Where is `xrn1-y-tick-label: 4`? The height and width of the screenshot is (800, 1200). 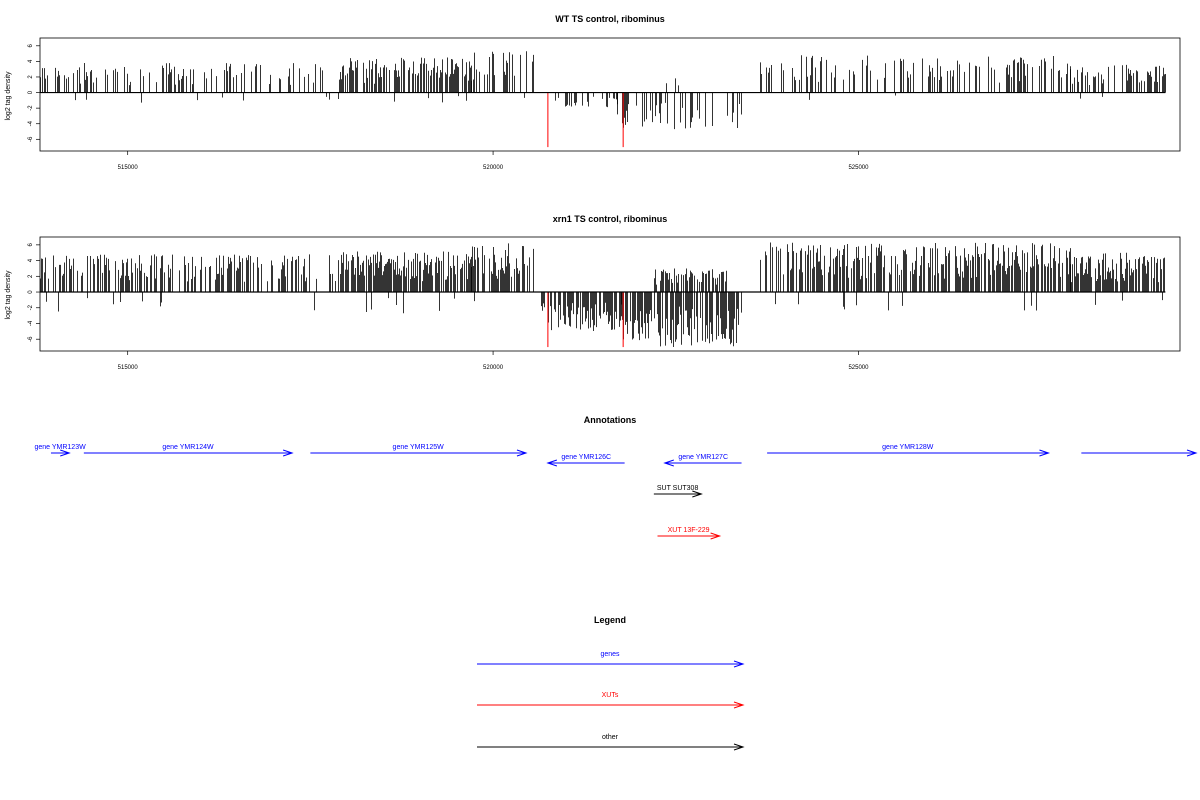 xrn1-y-tick-label: 4 is located at coordinates (31, 260).